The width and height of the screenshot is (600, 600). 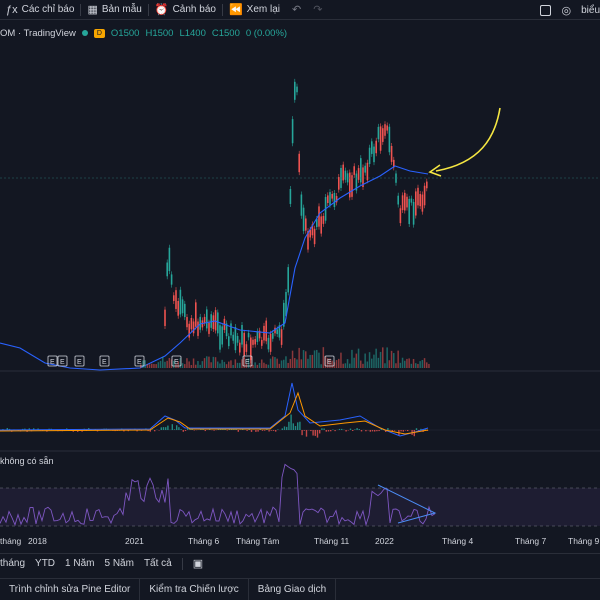 What do you see at coordinates (13, 563) in the screenshot?
I see `range-month: tháng` at bounding box center [13, 563].